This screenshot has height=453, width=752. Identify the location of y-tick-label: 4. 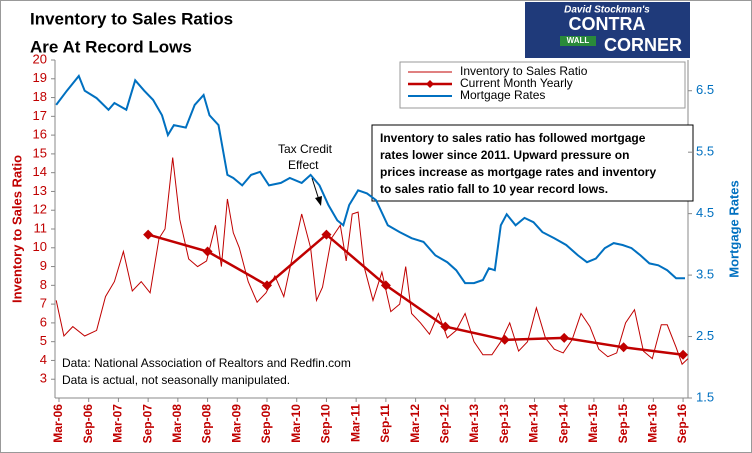
(43, 359).